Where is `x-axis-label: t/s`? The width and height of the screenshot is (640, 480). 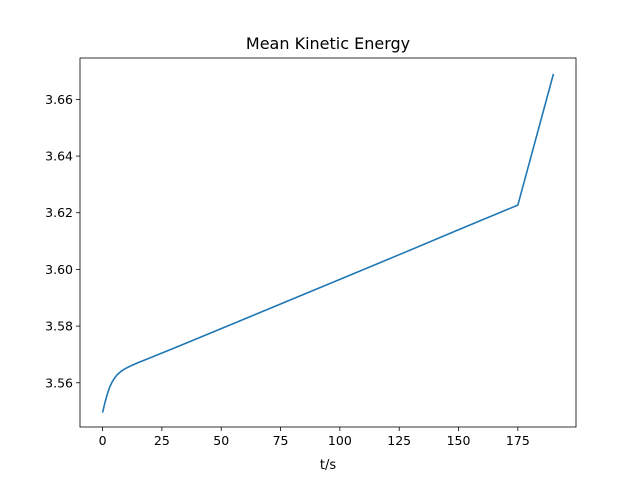
x-axis-label: t/s is located at coordinates (328, 465).